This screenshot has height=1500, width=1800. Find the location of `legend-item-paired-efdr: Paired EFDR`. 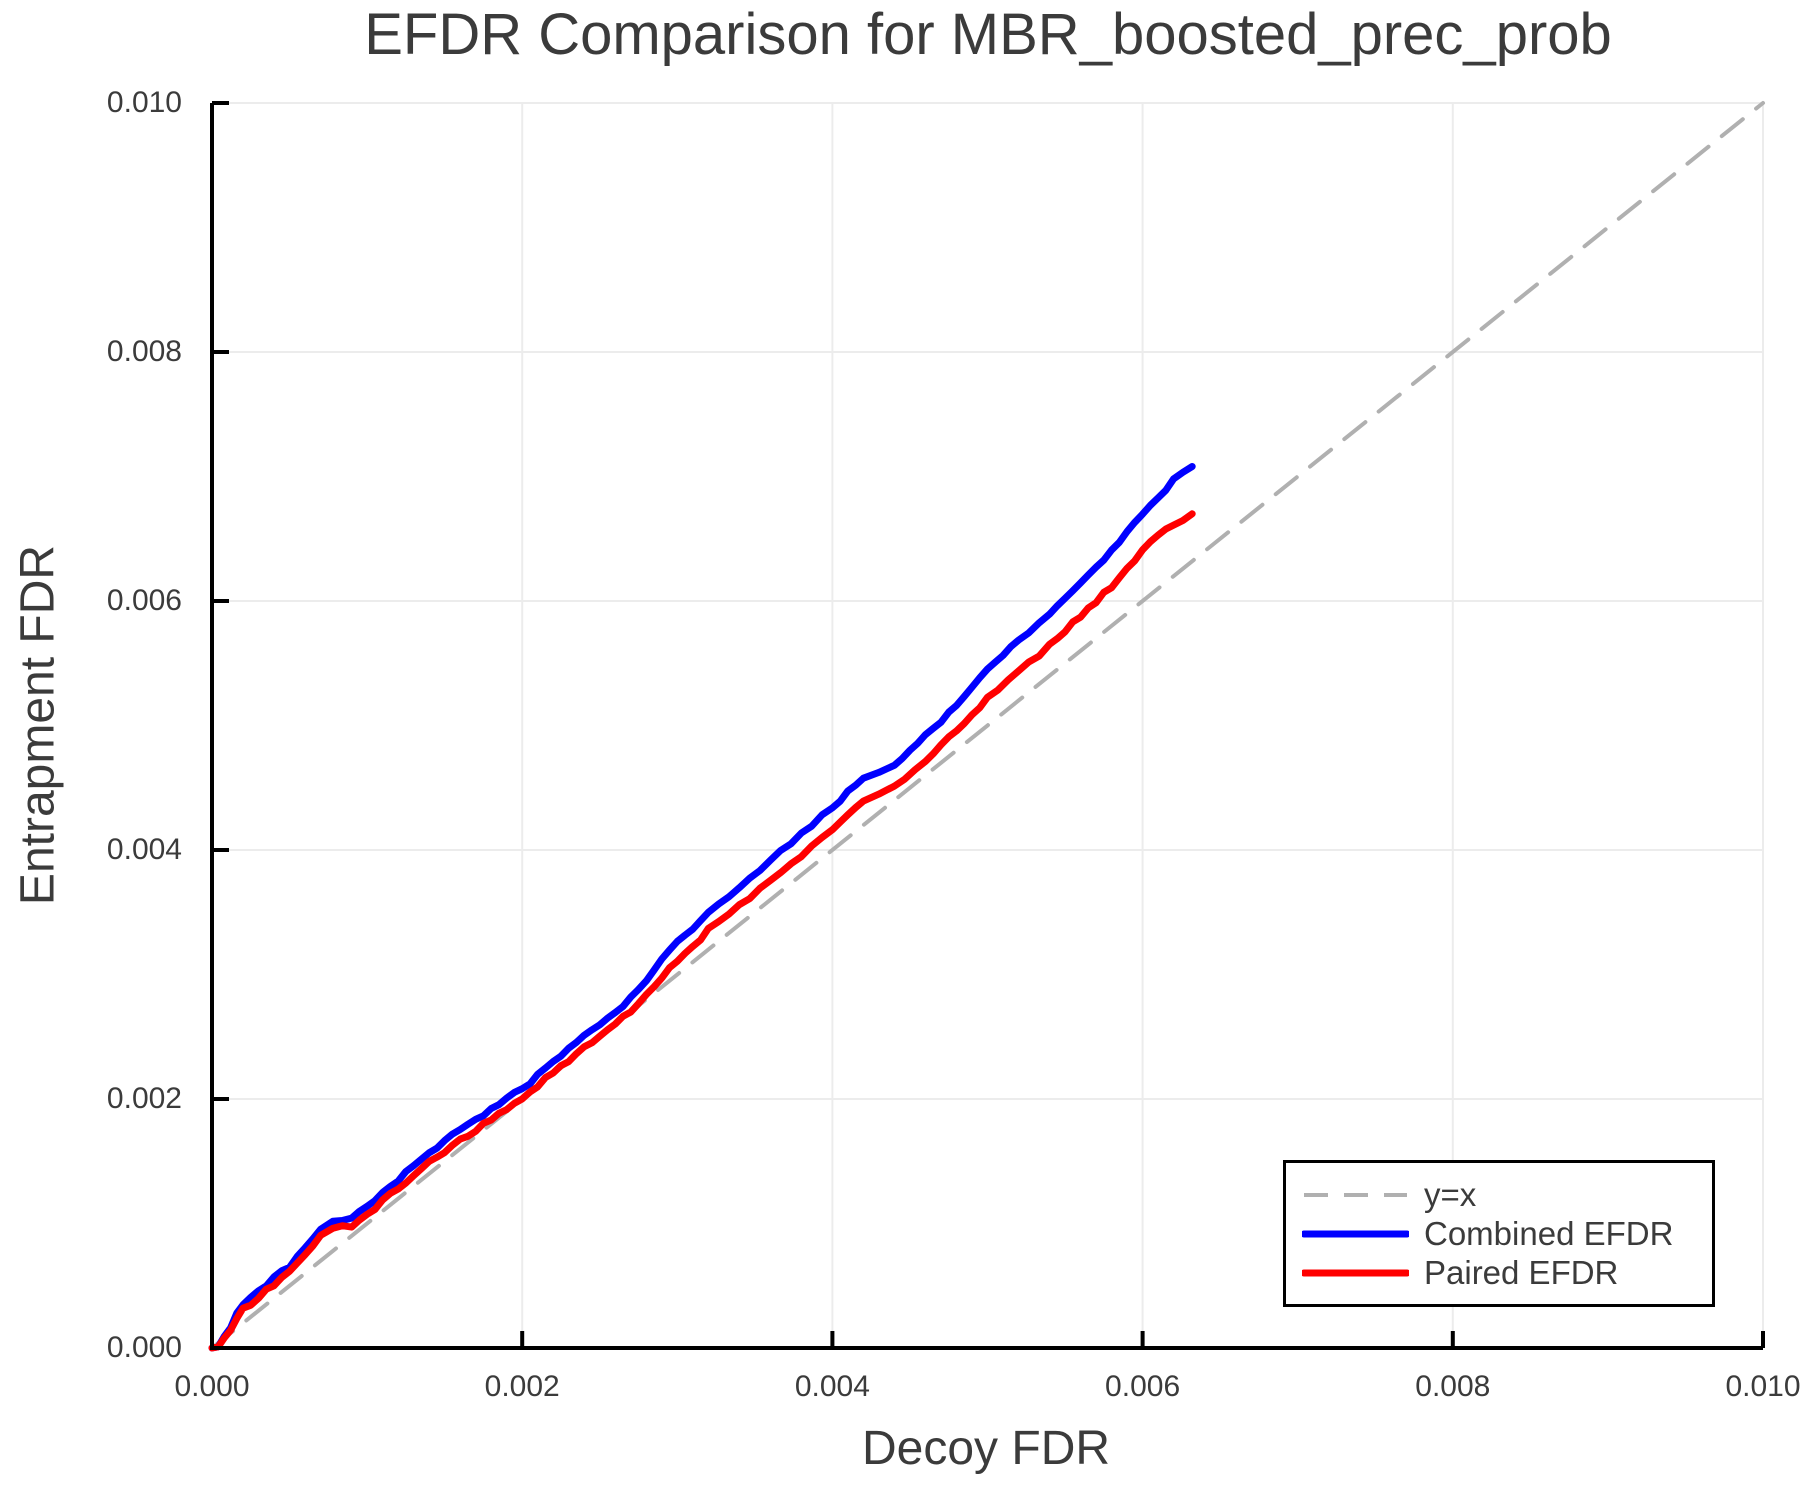

legend-item-paired-efdr: Paired EFDR is located at coordinates (1507, 1273).